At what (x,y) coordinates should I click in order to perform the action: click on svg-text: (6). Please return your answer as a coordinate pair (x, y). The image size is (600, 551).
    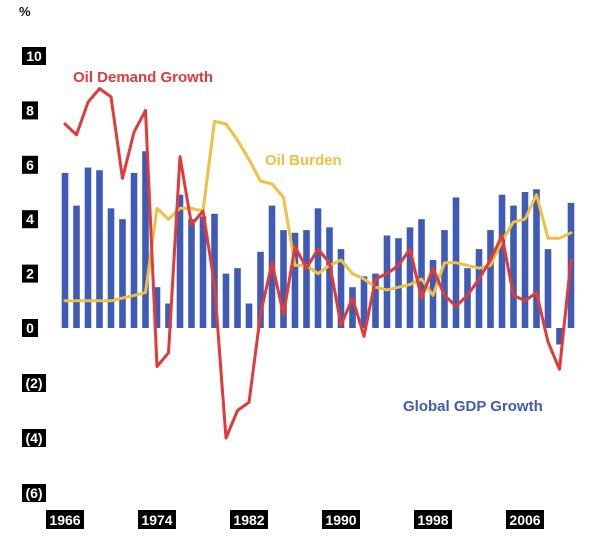
    Looking at the image, I should click on (33, 493).